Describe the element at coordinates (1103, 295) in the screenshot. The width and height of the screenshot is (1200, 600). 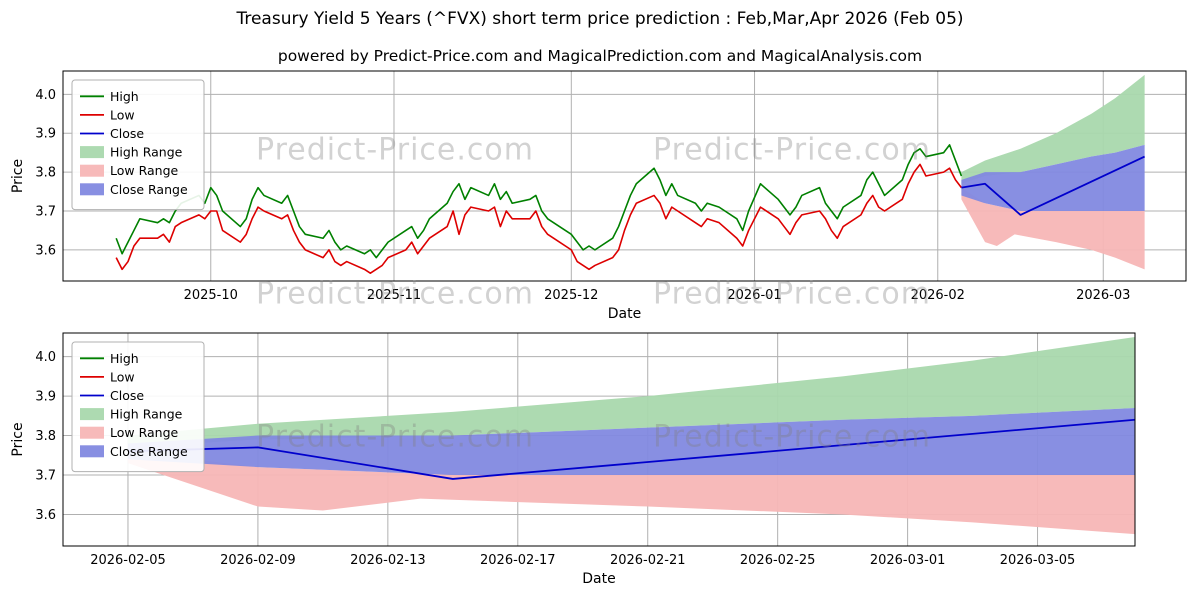
I see `x-tick-label: 2026-03` at that location.